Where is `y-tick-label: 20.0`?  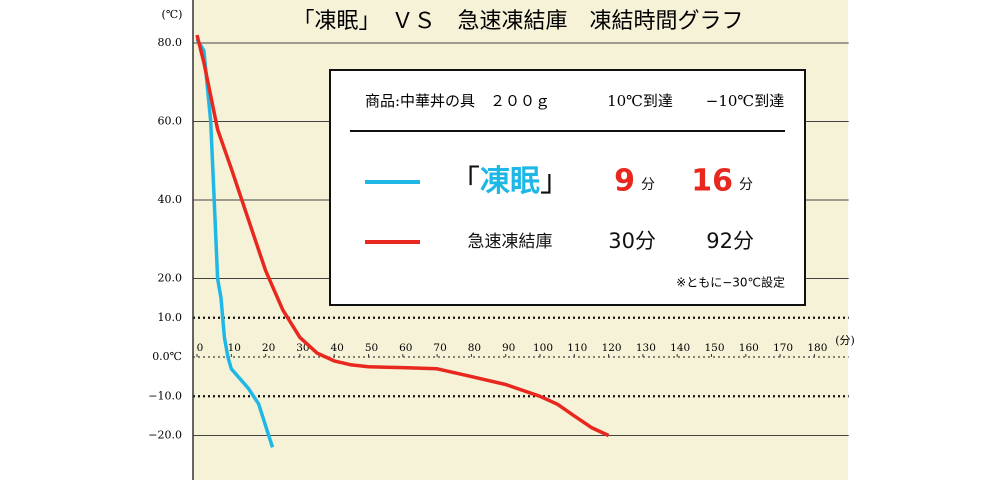
y-tick-label: 20.0 is located at coordinates (170, 278).